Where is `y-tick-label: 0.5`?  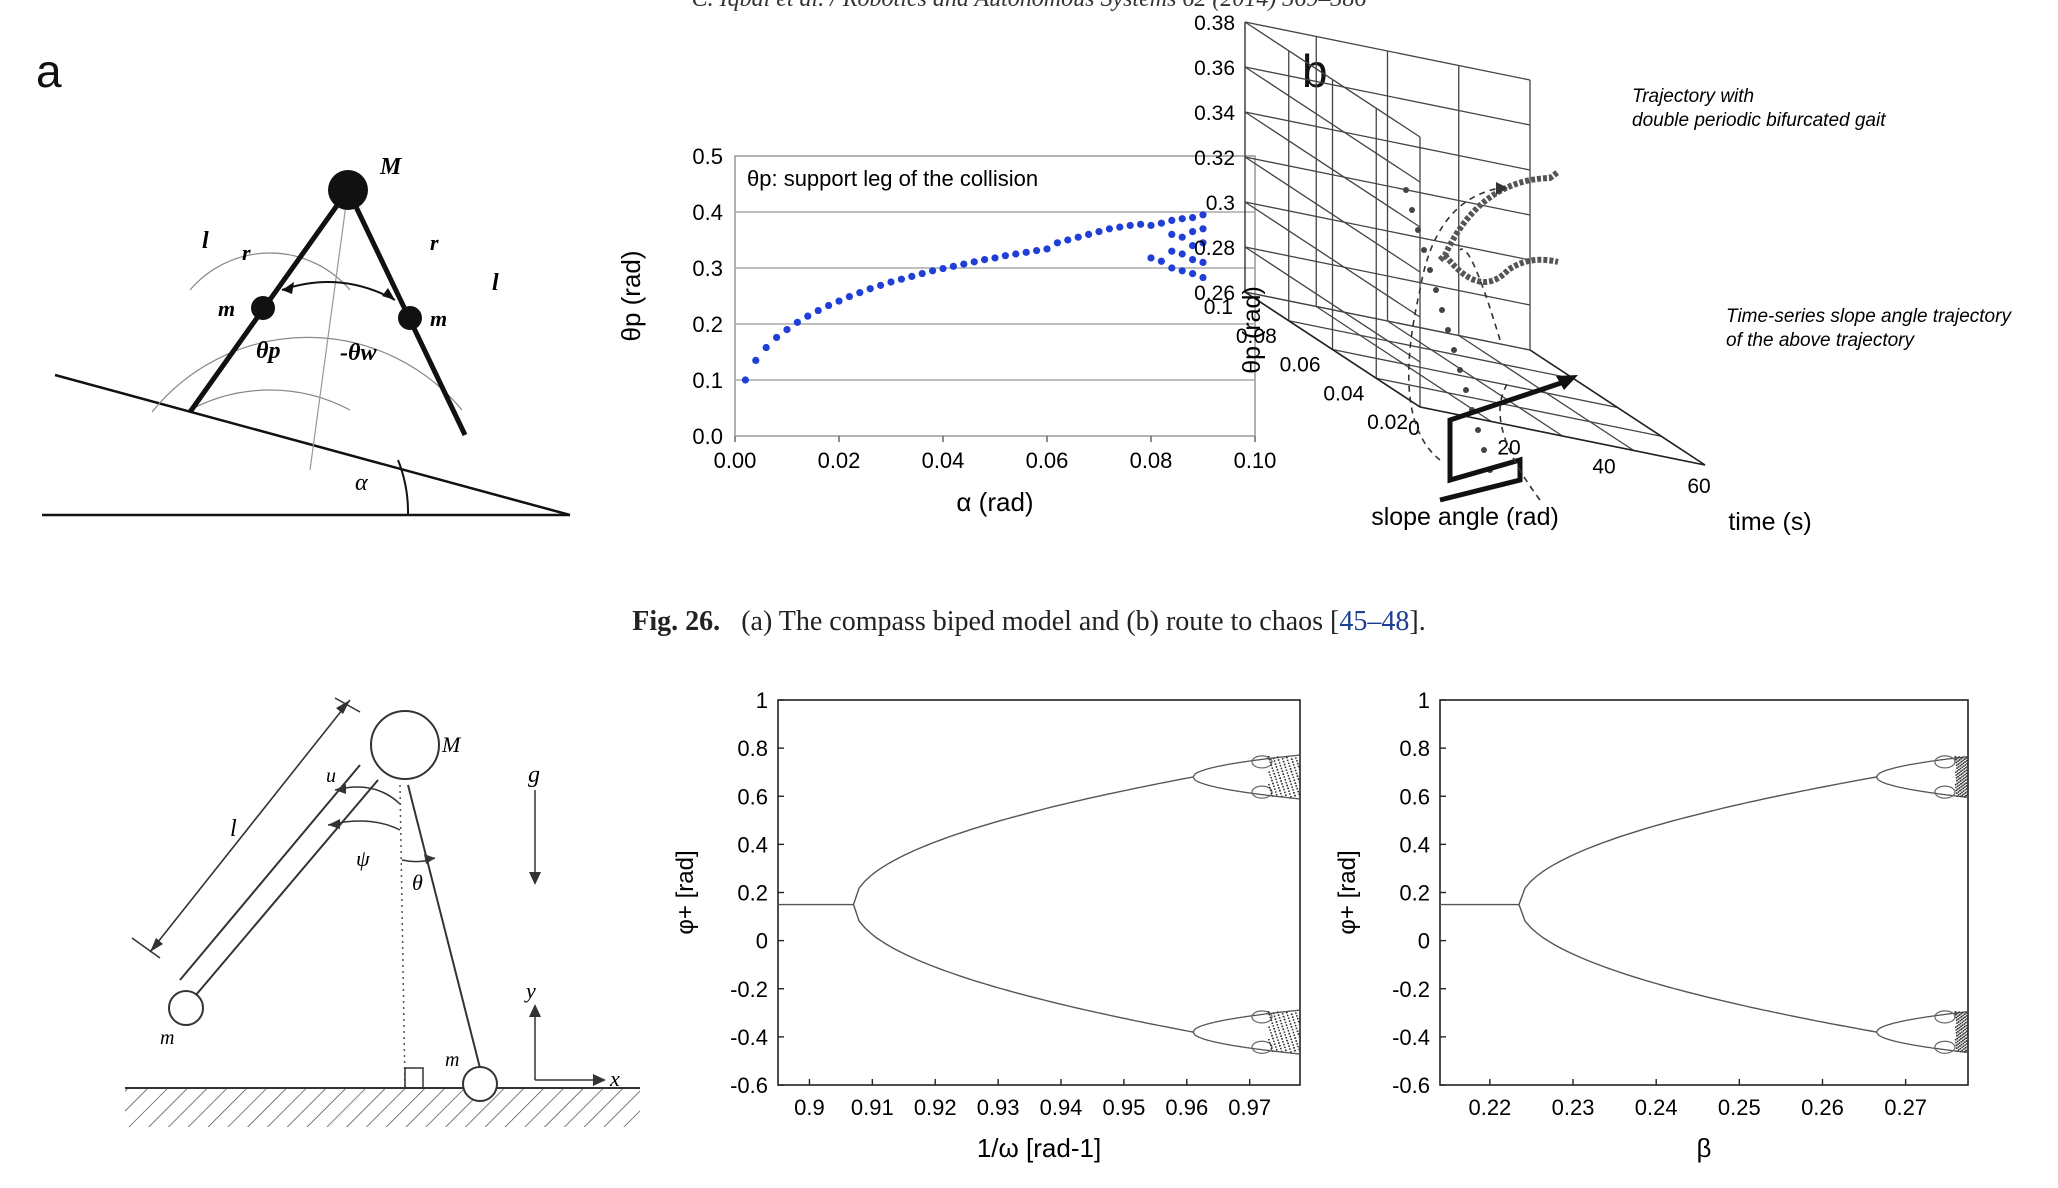 y-tick-label: 0.5 is located at coordinates (707, 156).